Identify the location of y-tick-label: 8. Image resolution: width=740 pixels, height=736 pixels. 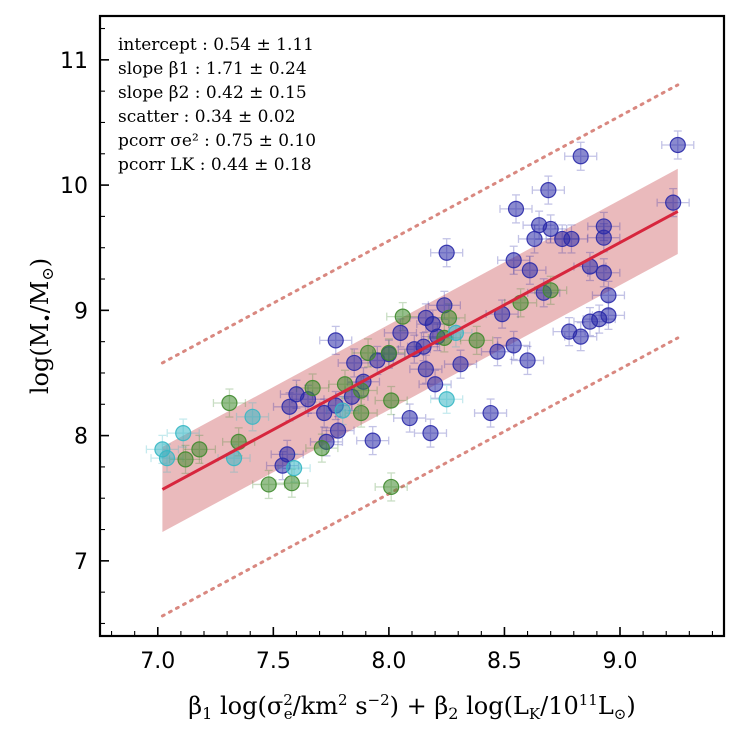
(81, 437).